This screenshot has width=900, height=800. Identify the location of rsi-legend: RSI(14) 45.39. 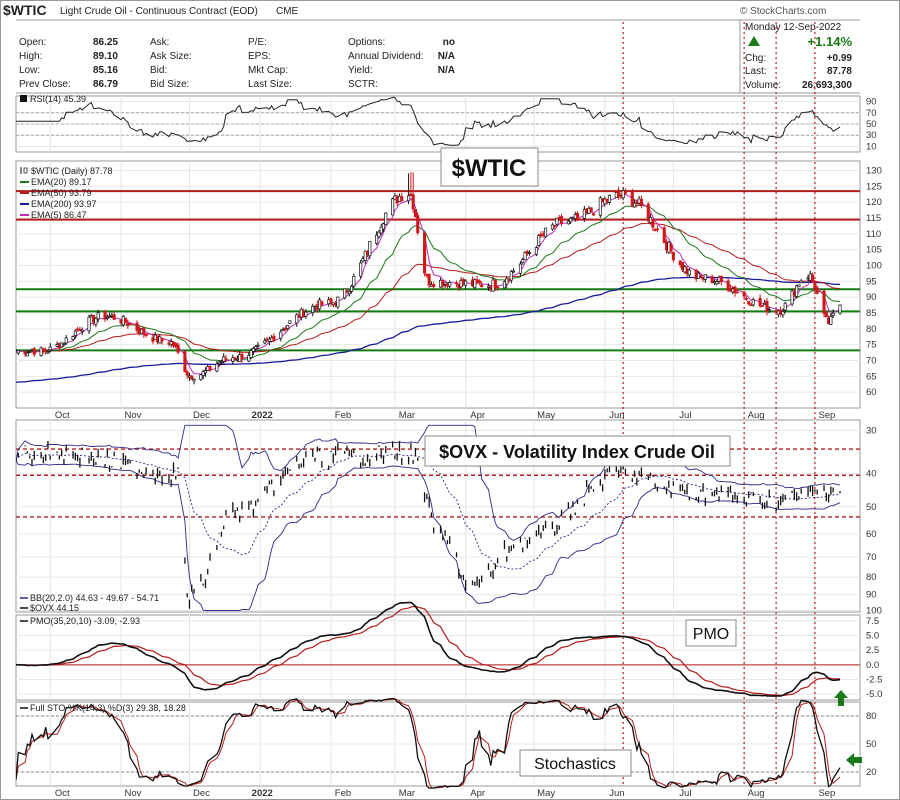
(58, 99).